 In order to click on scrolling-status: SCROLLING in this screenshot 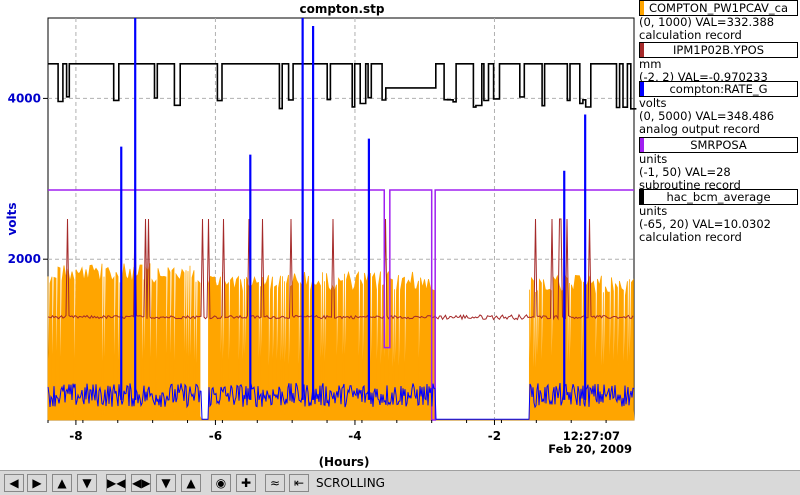, I will do `click(350, 483)`.